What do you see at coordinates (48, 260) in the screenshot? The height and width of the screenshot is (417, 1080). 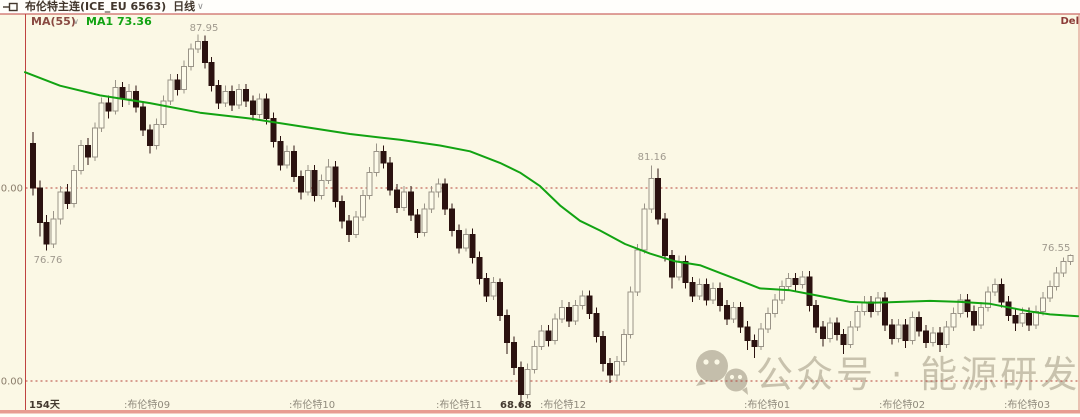 I see `extreme-price-label: 76.76` at bounding box center [48, 260].